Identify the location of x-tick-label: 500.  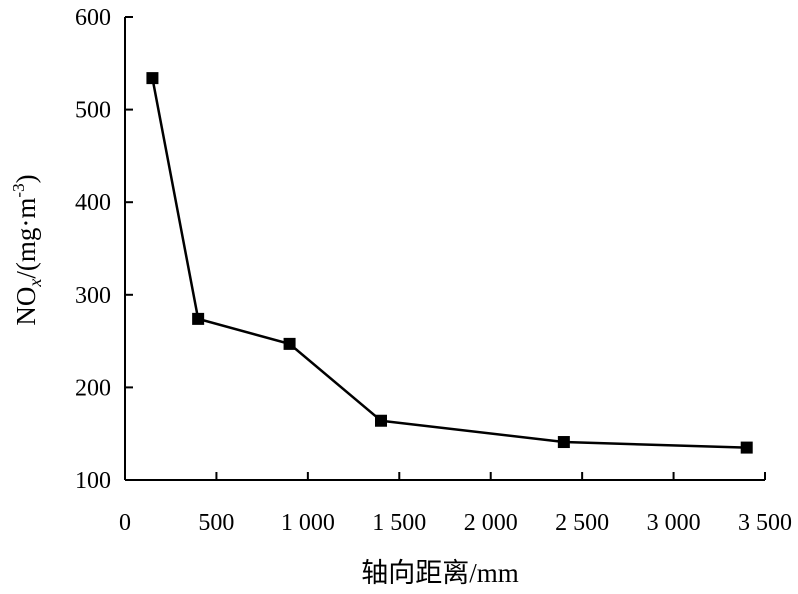
(216, 523).